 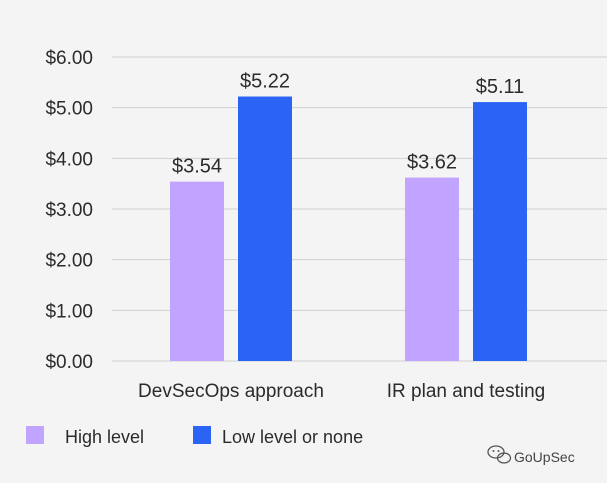 What do you see at coordinates (35, 435) in the screenshot?
I see `legend-swatch-high-level` at bounding box center [35, 435].